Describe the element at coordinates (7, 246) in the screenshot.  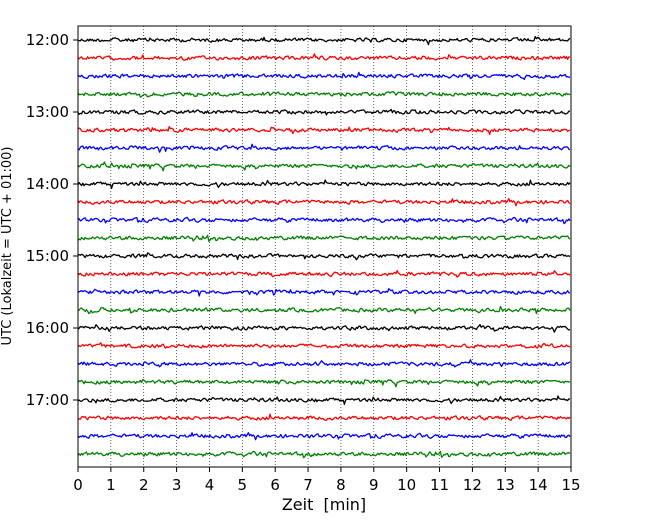
I see `y-axis-label: UTC (Lokalzeit = UTC + 01:00)` at that location.